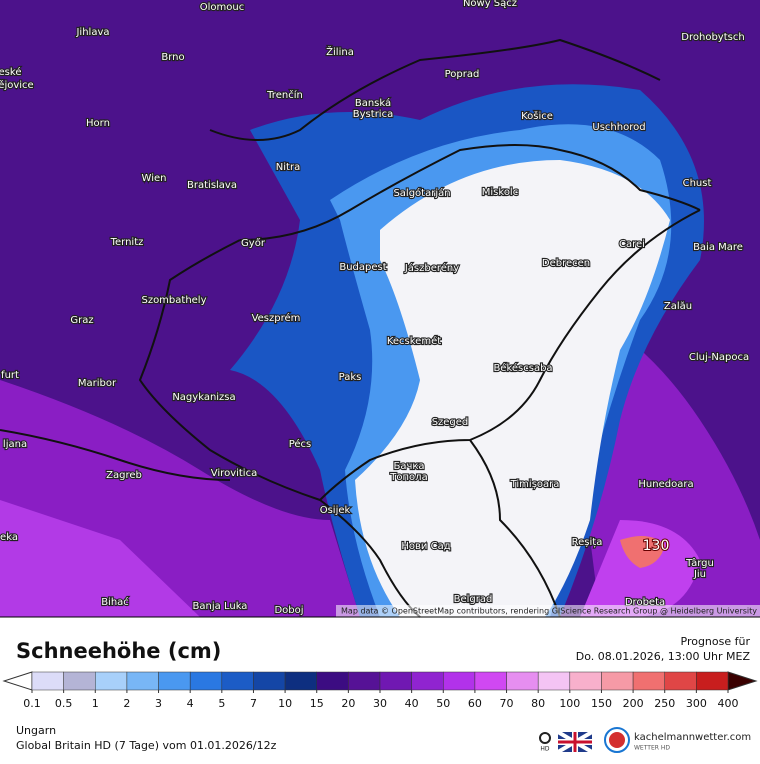  I want to click on city-label: Miskolc, so click(500, 192).